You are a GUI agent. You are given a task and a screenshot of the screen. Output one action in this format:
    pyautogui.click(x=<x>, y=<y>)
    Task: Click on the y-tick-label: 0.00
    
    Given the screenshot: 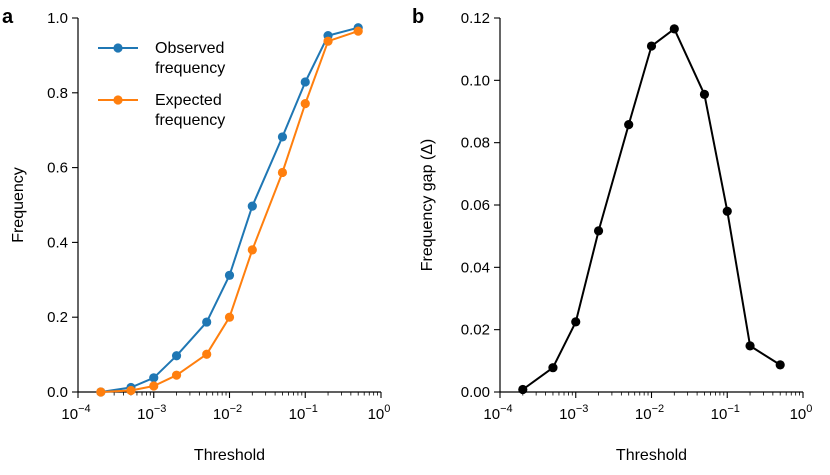 What is the action you would take?
    pyautogui.click(x=475, y=392)
    